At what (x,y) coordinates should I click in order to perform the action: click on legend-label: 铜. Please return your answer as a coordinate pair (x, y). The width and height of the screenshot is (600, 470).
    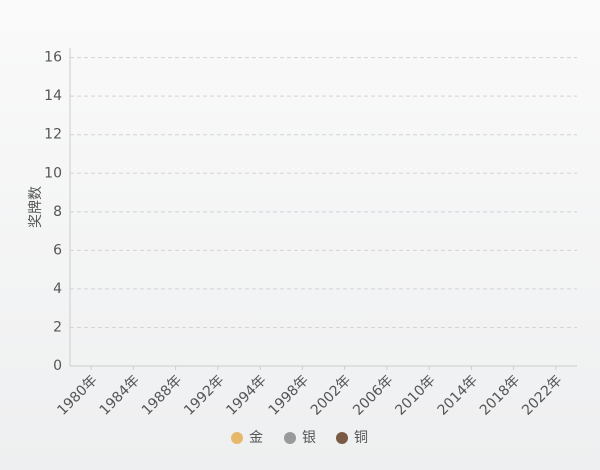
    Looking at the image, I should click on (361, 438).